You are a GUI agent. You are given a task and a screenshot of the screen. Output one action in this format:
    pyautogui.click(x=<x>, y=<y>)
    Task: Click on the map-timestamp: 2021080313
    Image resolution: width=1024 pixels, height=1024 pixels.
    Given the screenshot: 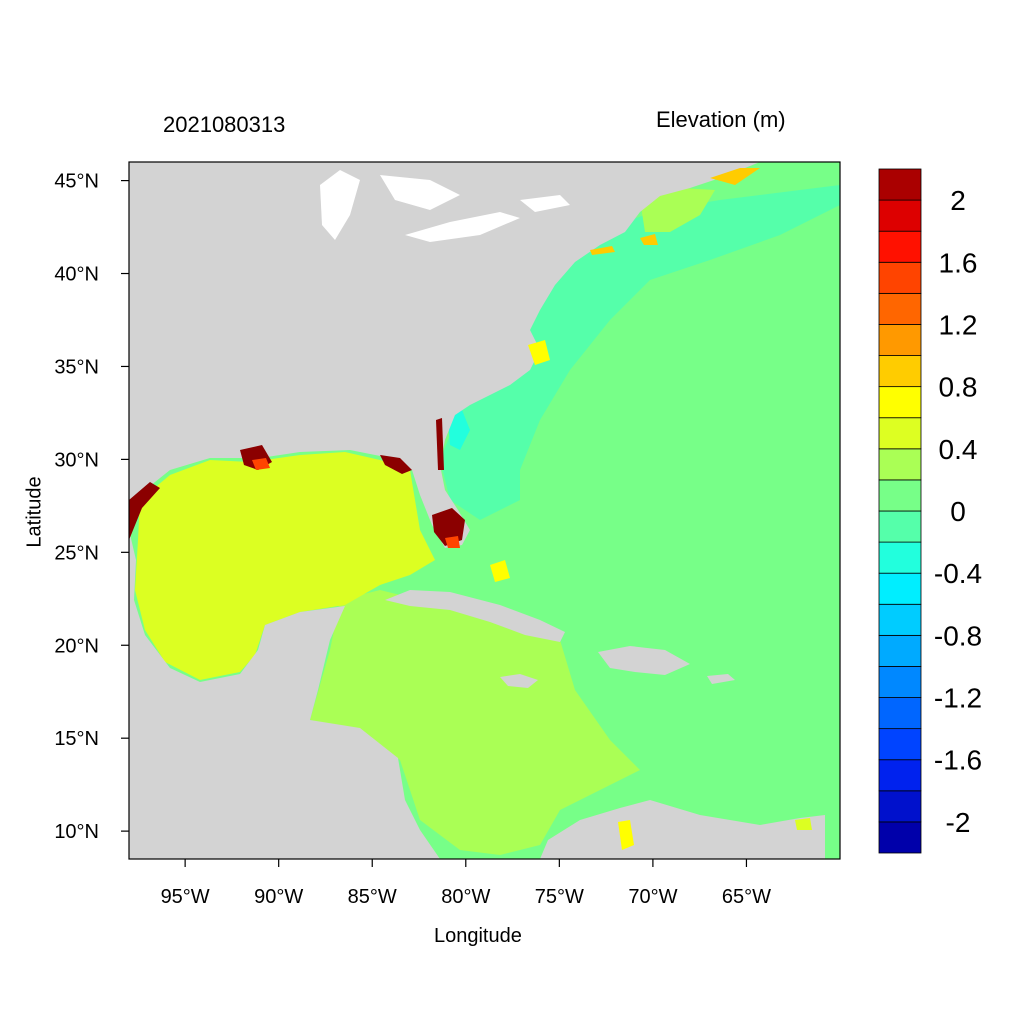 What is the action you would take?
    pyautogui.click(x=224, y=124)
    